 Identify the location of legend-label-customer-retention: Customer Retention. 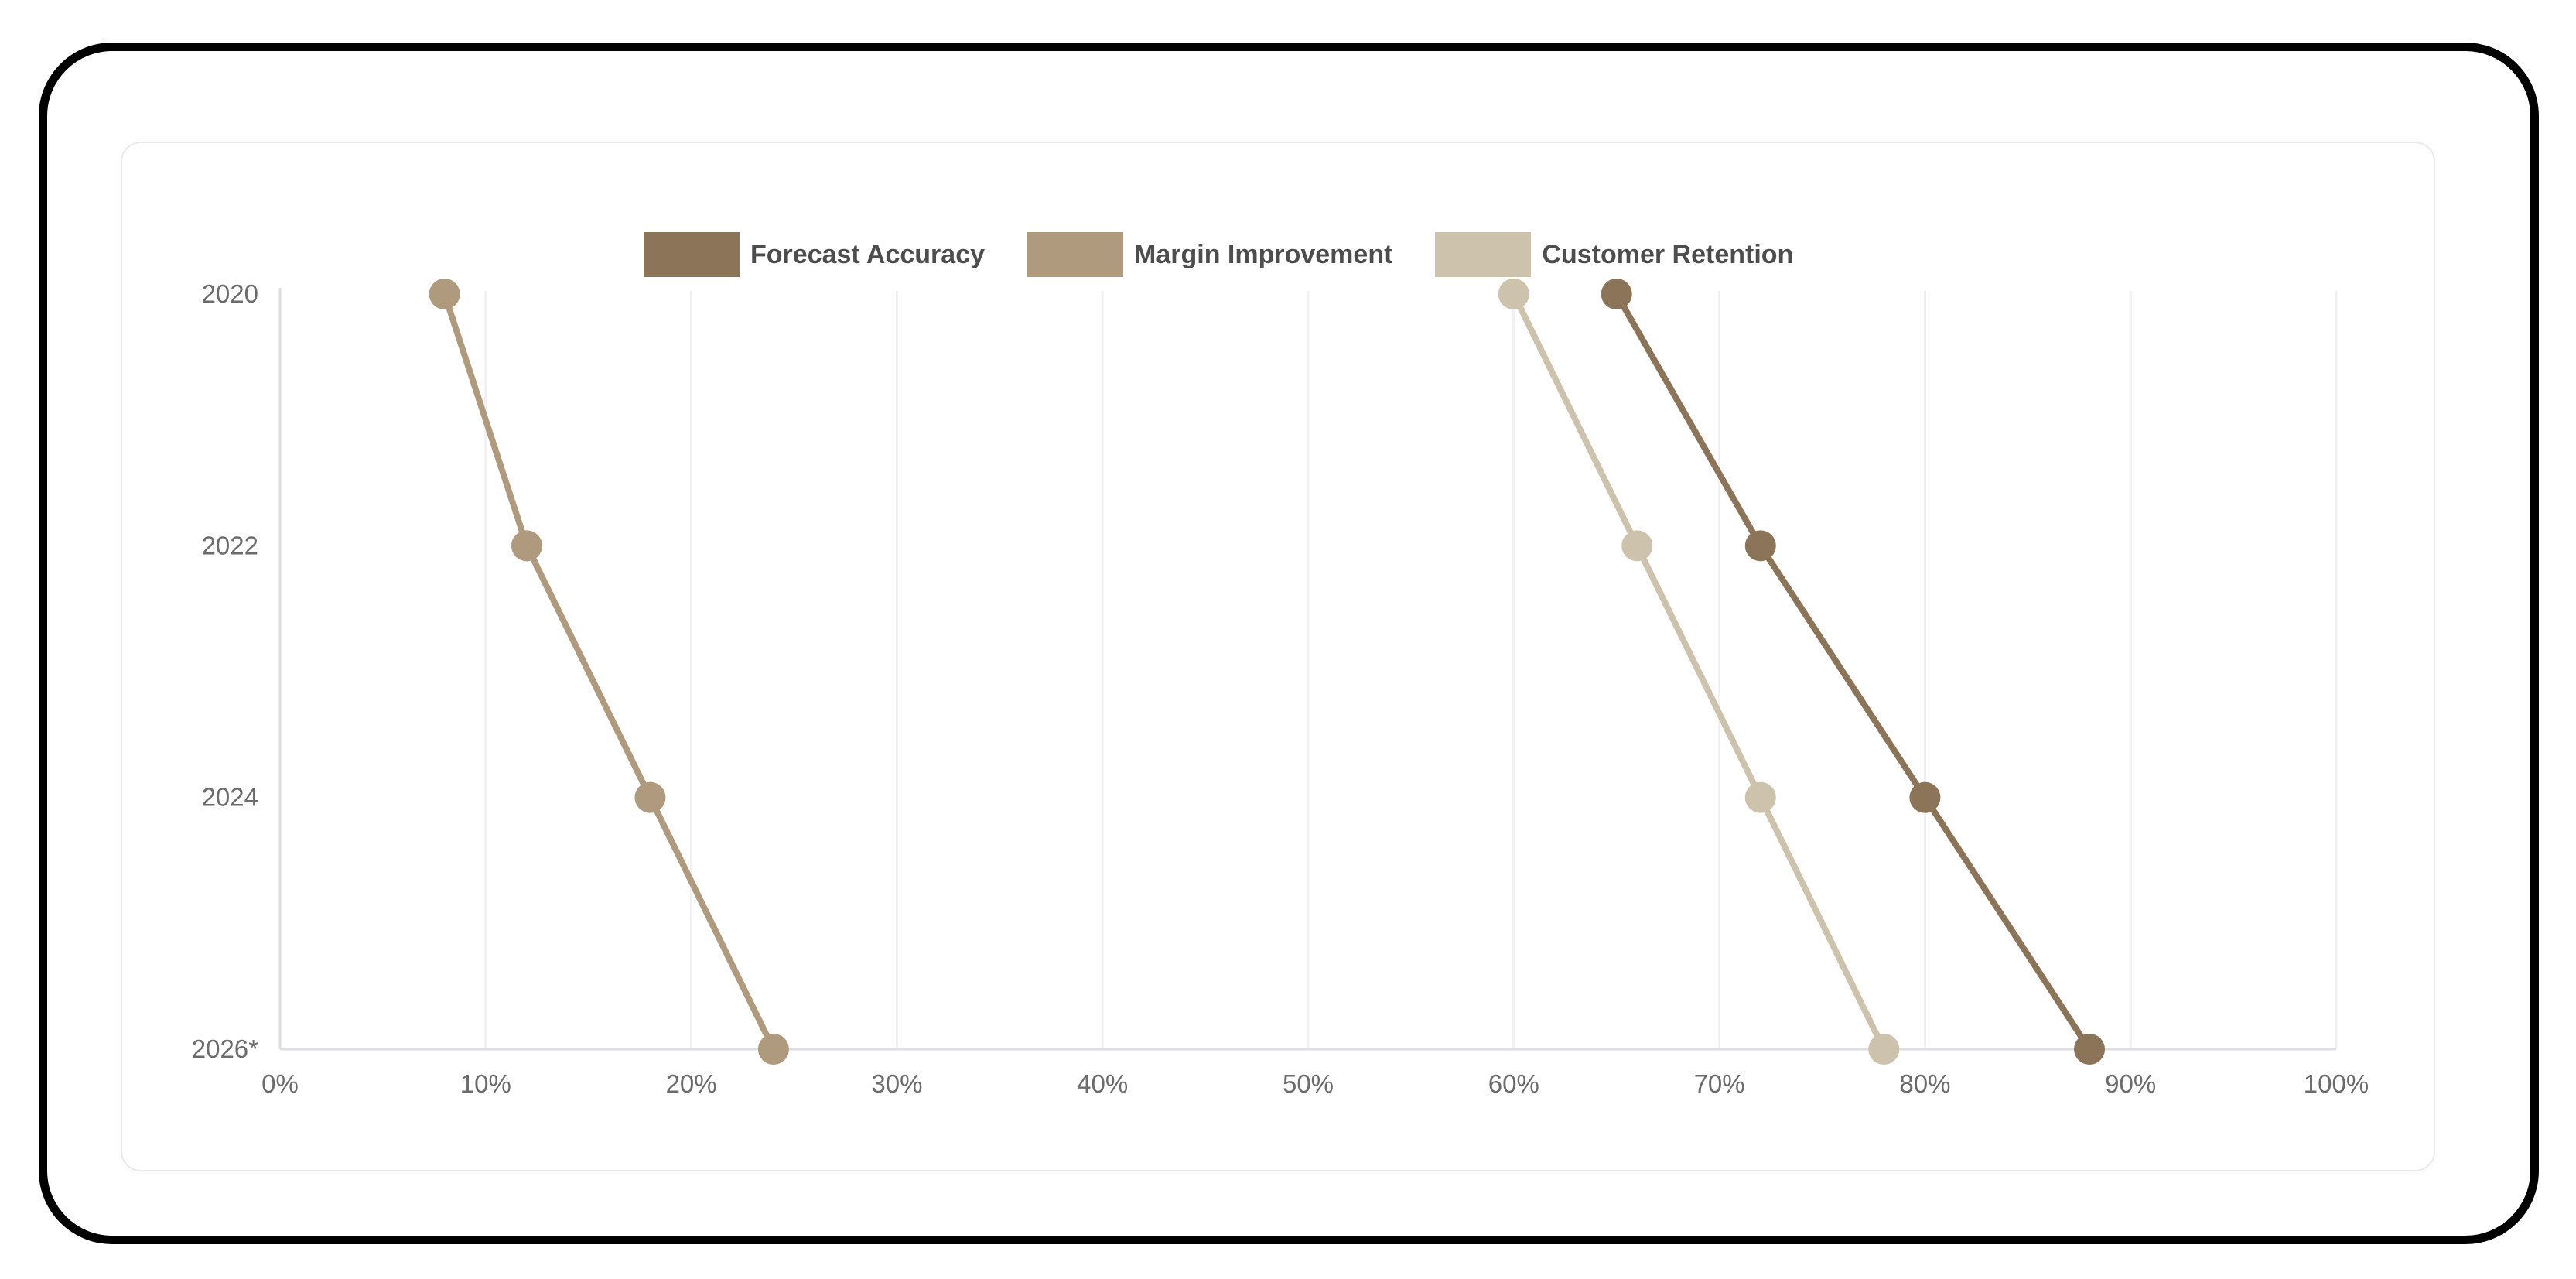
(1668, 254).